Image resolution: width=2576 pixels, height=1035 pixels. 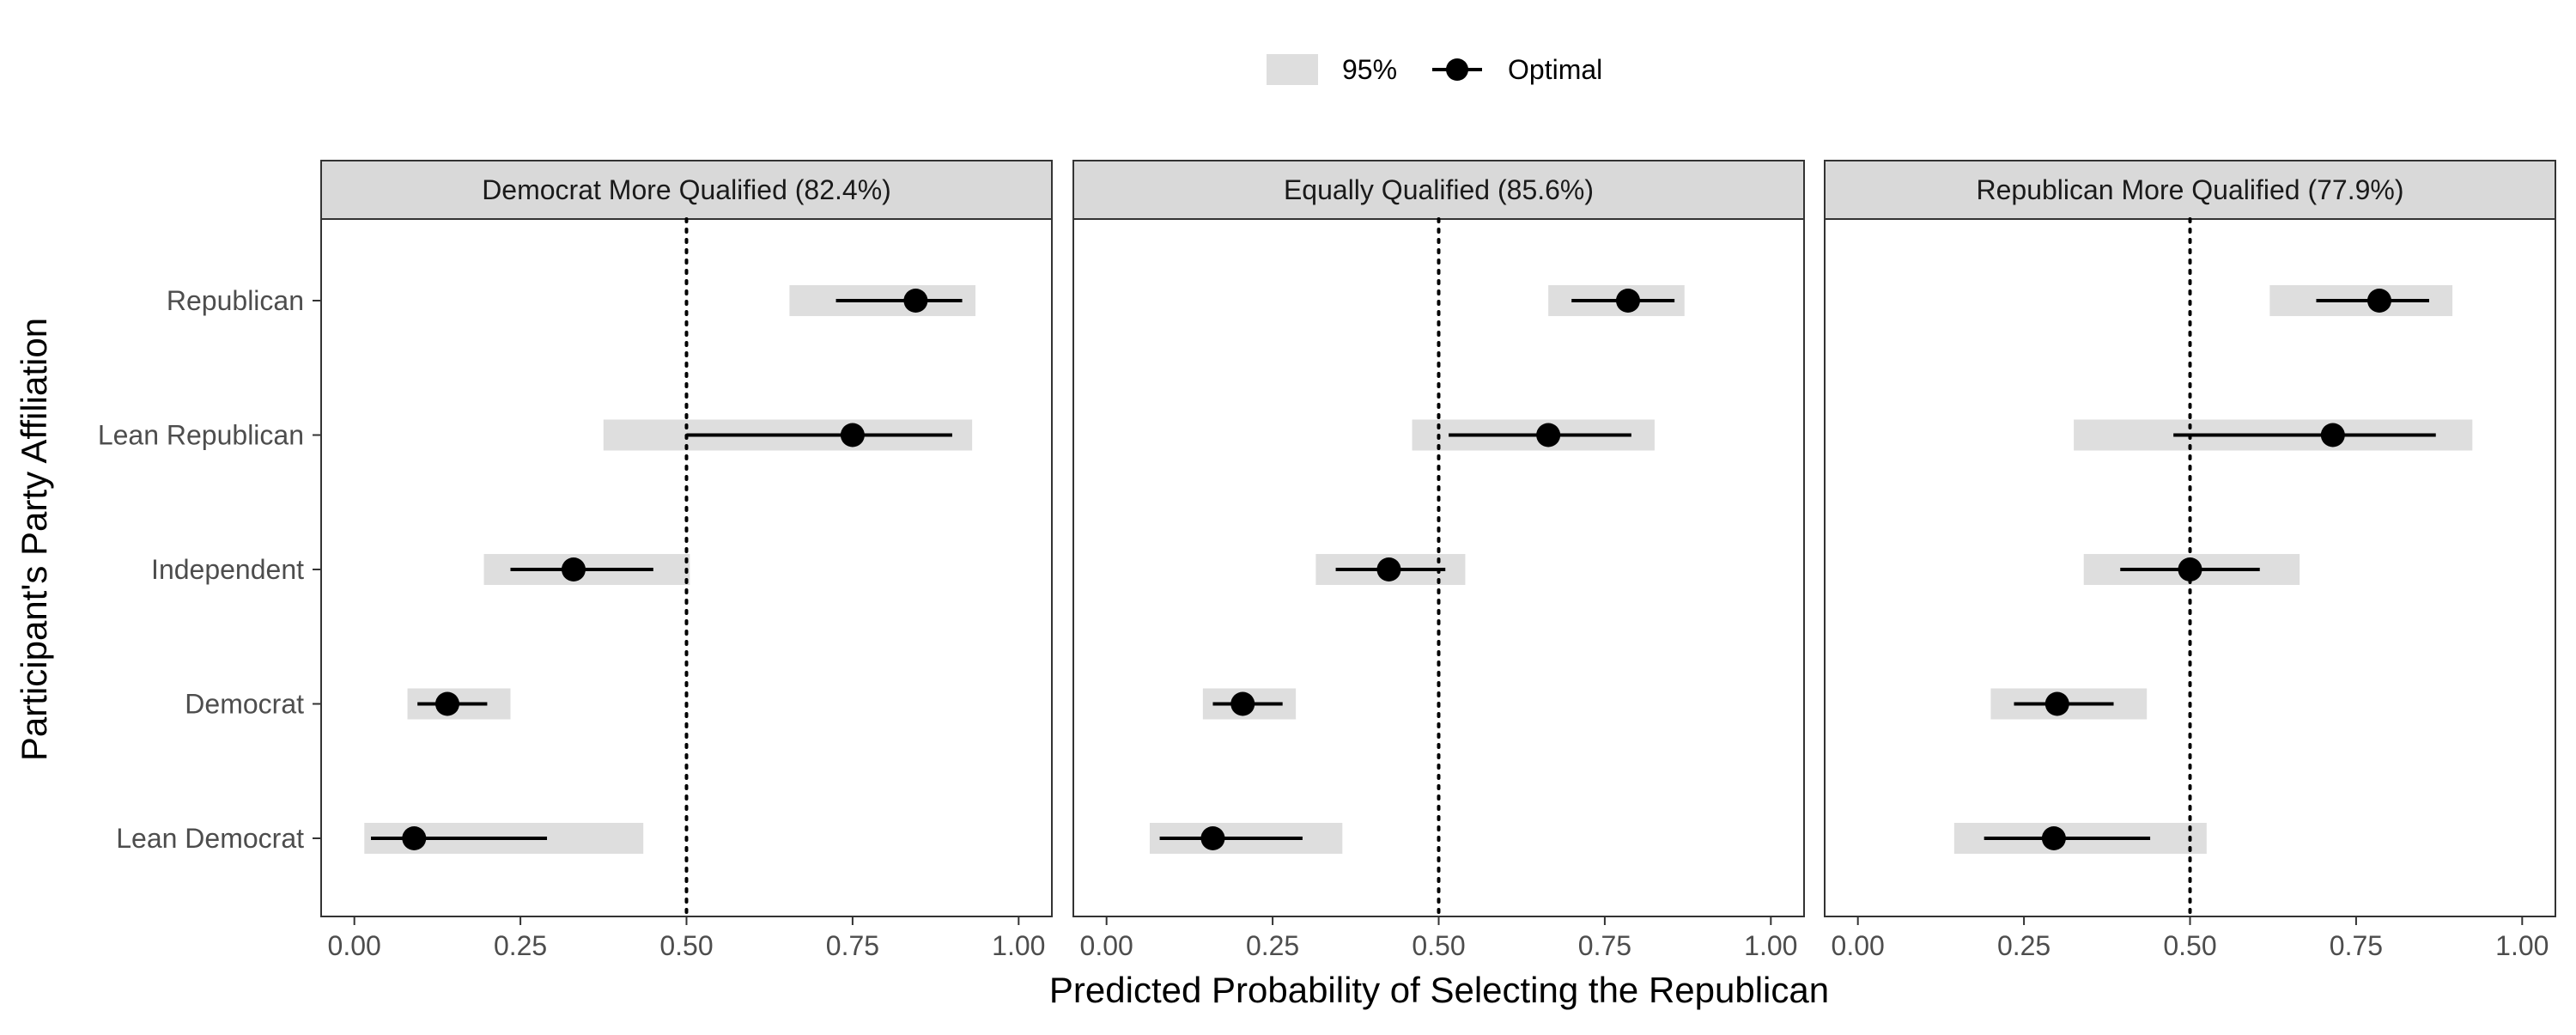 What do you see at coordinates (1434, 69) in the screenshot?
I see `legend: 95% Optimal` at bounding box center [1434, 69].